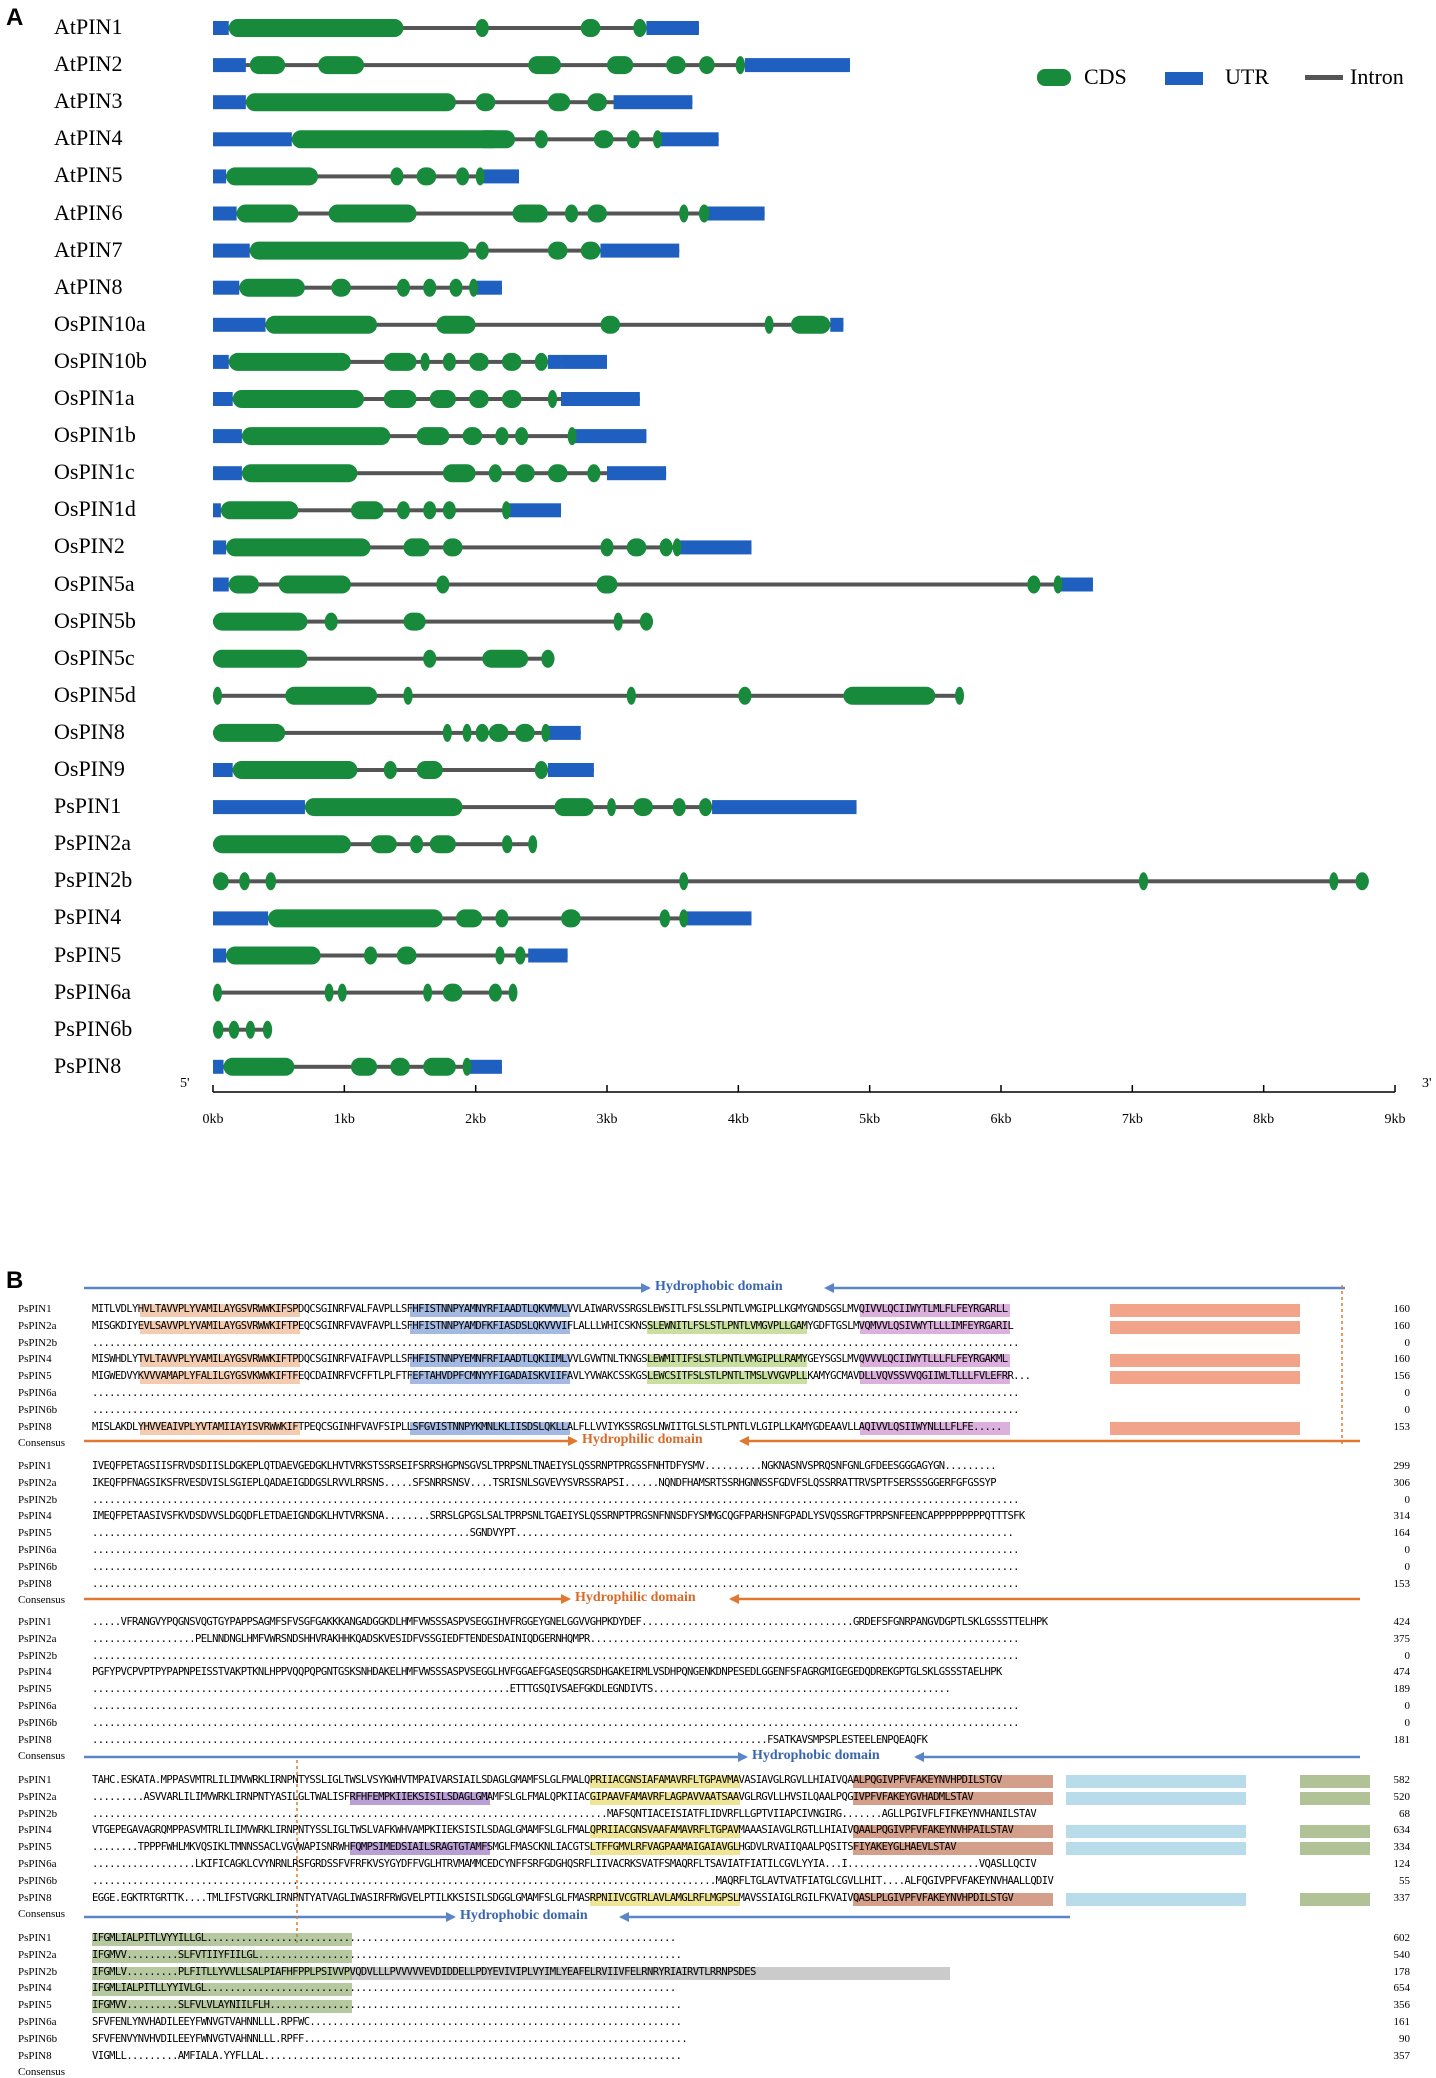 The image size is (1436, 2078). Describe the element at coordinates (88, 954) in the screenshot. I see `gene-label: PsPIN5` at that location.